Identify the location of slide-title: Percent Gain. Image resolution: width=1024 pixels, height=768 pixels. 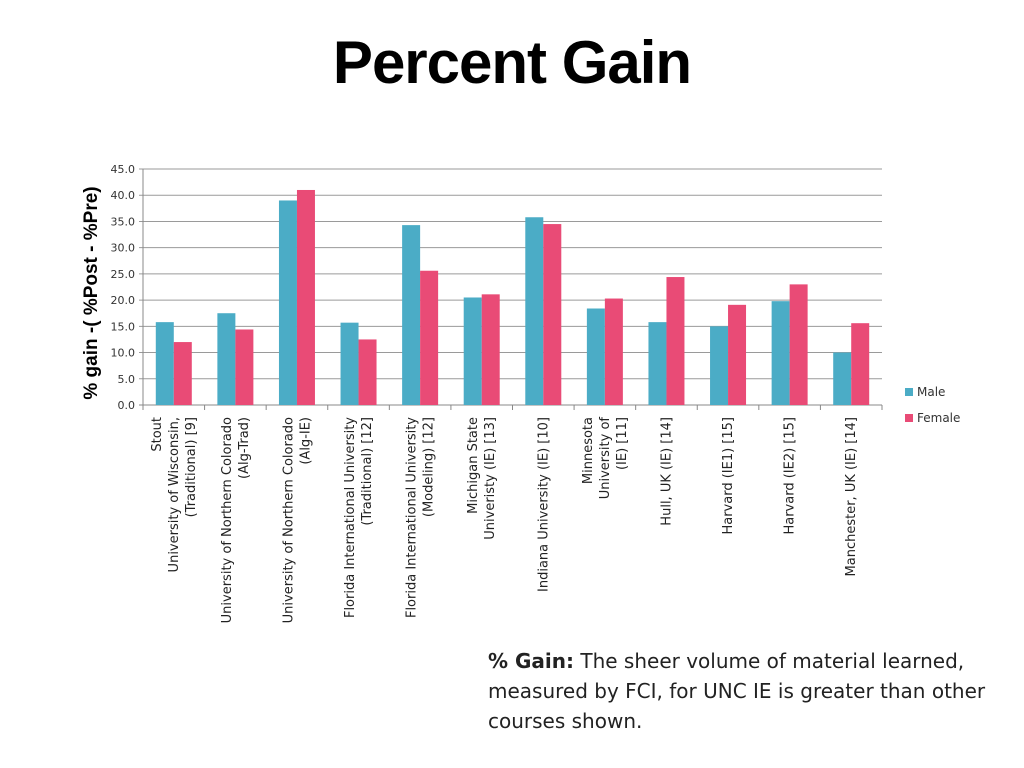
(512, 62).